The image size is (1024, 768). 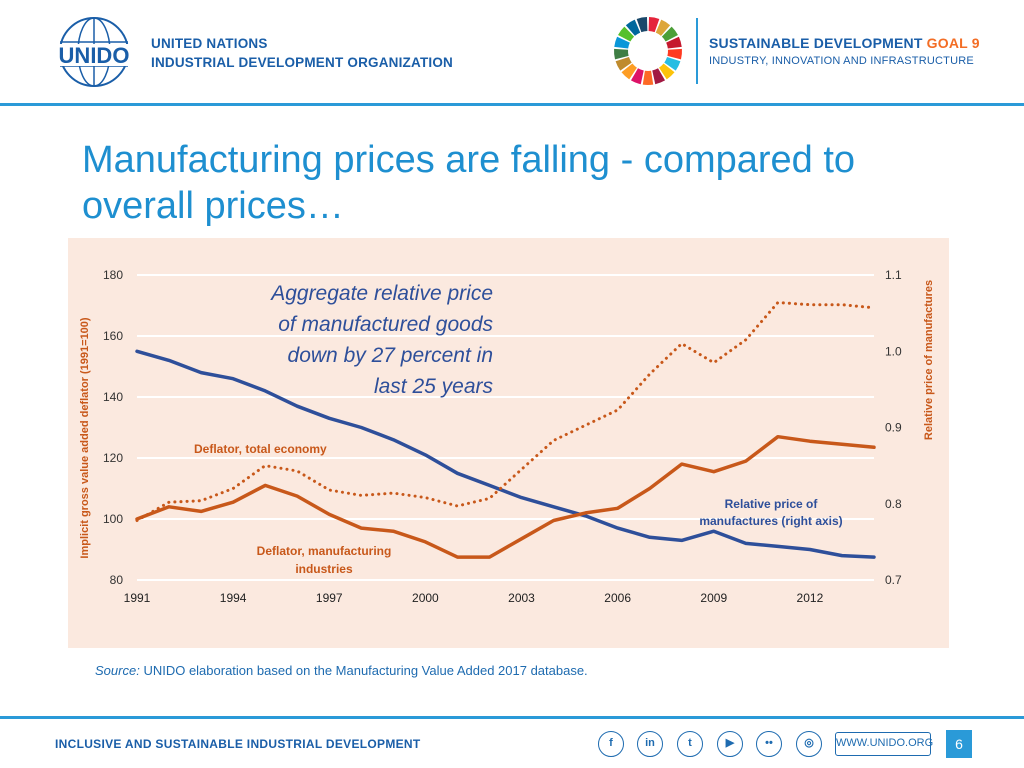 I want to click on y2-tick-label: 0.8, so click(x=893, y=504).